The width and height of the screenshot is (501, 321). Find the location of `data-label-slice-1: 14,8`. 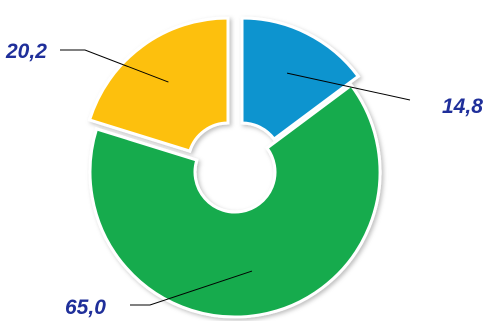

data-label-slice-1: 14,8 is located at coordinates (462, 106).